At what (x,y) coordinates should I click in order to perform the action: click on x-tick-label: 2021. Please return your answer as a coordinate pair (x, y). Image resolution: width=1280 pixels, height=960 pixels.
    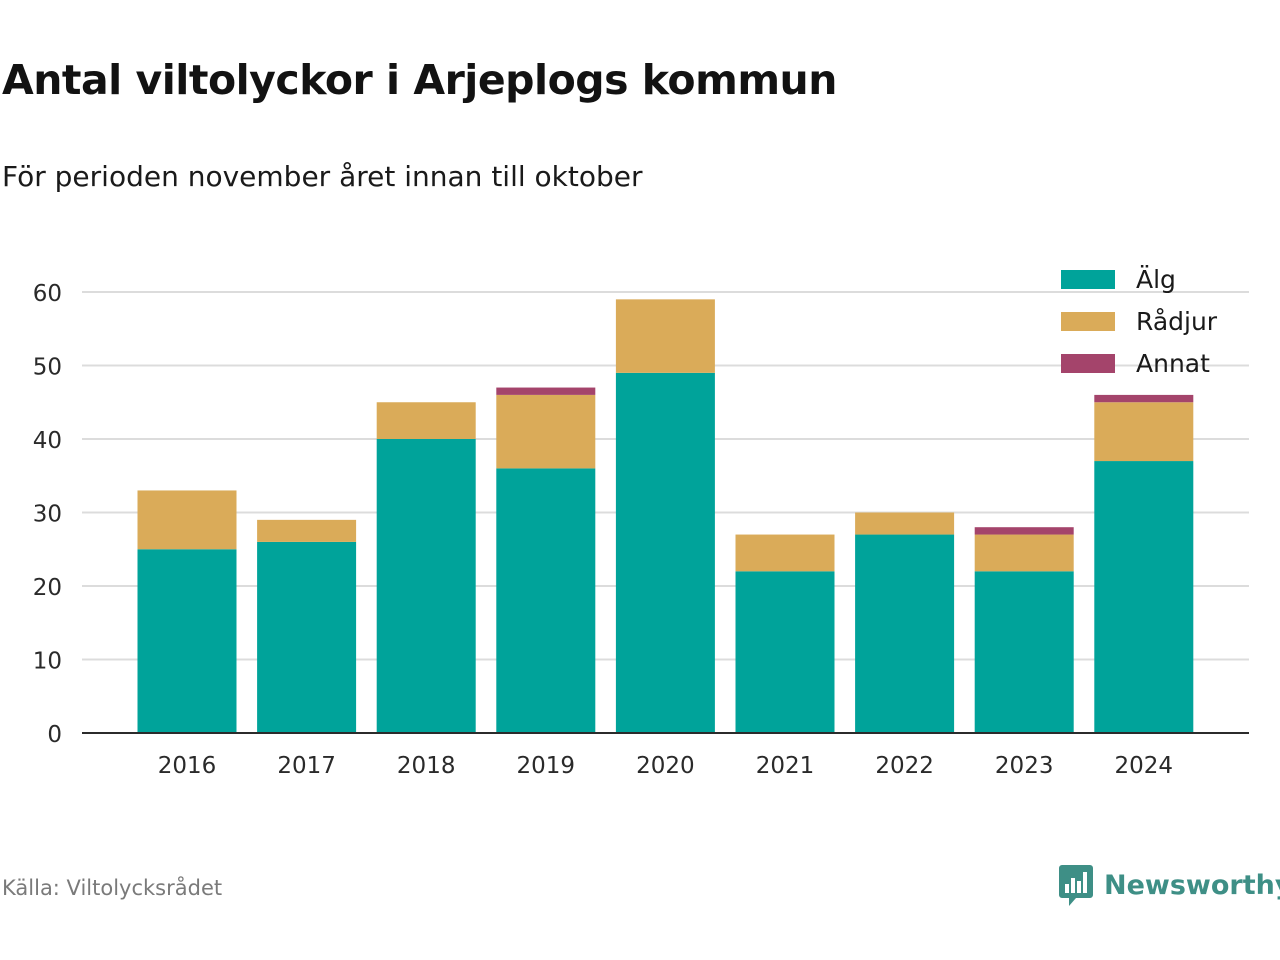
    Looking at the image, I should click on (785, 766).